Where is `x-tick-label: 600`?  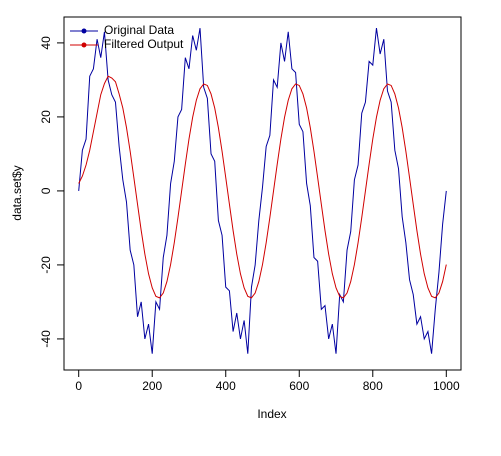
x-tick-label: 600 is located at coordinates (299, 386).